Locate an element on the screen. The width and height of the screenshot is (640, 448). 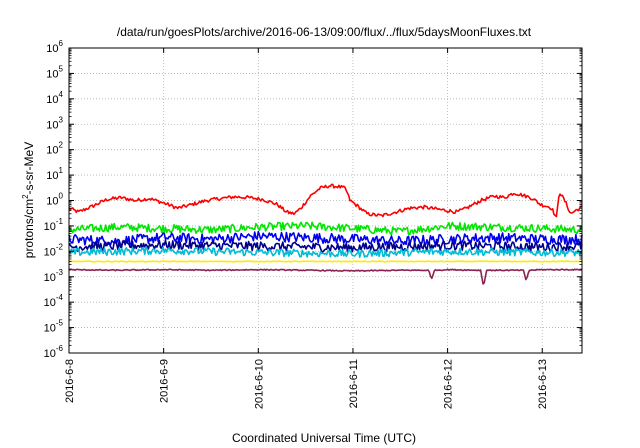
x-tick-label: 2016-6-13 is located at coordinates (543, 384).